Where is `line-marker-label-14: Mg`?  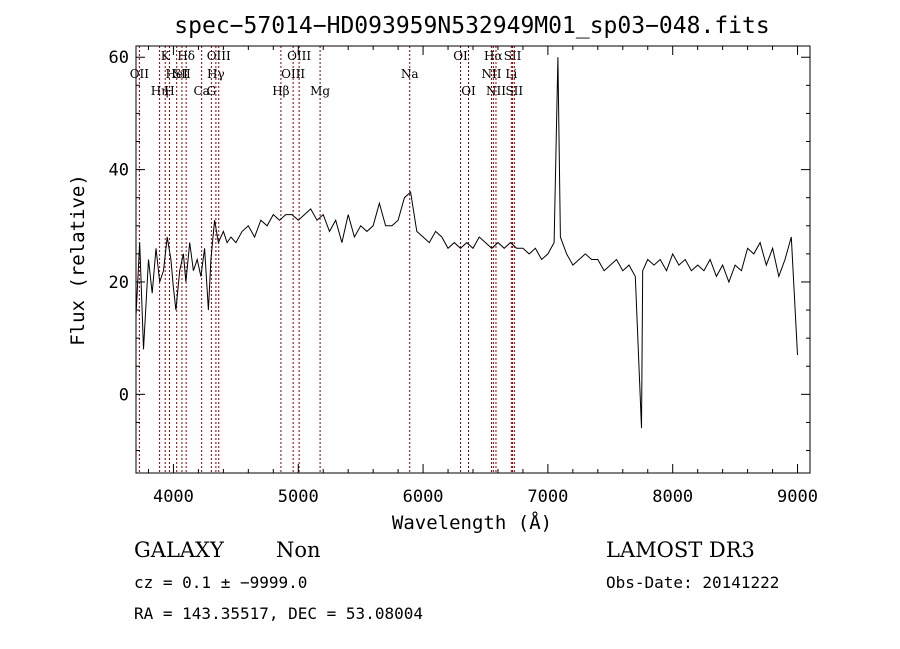
line-marker-label-14: Mg is located at coordinates (320, 91).